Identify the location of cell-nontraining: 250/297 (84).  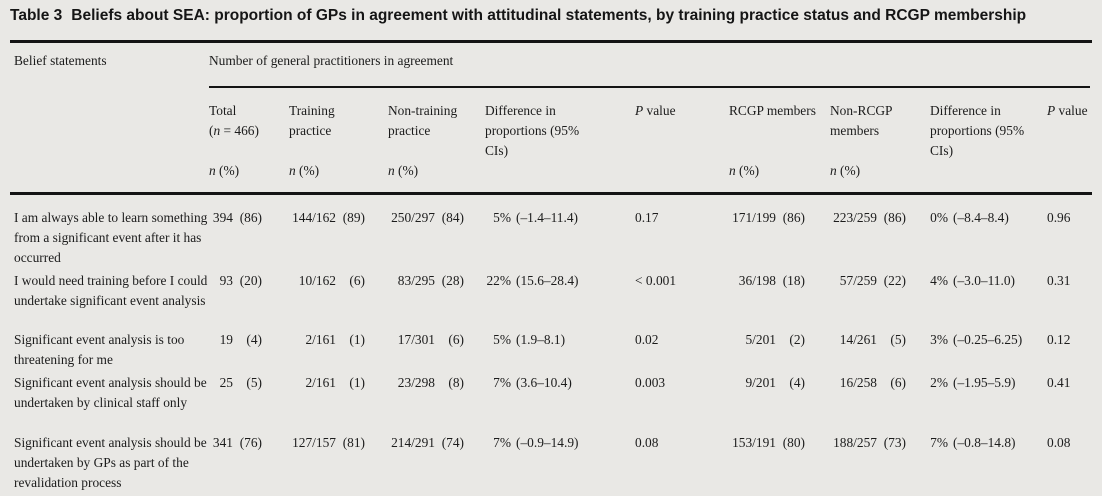
(427, 217).